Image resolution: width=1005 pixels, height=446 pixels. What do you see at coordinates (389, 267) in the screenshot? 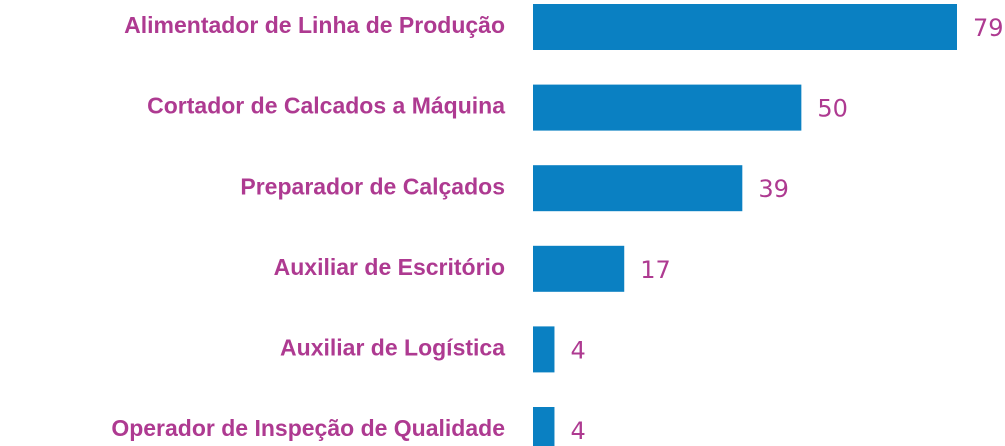
I see `category-label: Auxiliar de Escritório` at bounding box center [389, 267].